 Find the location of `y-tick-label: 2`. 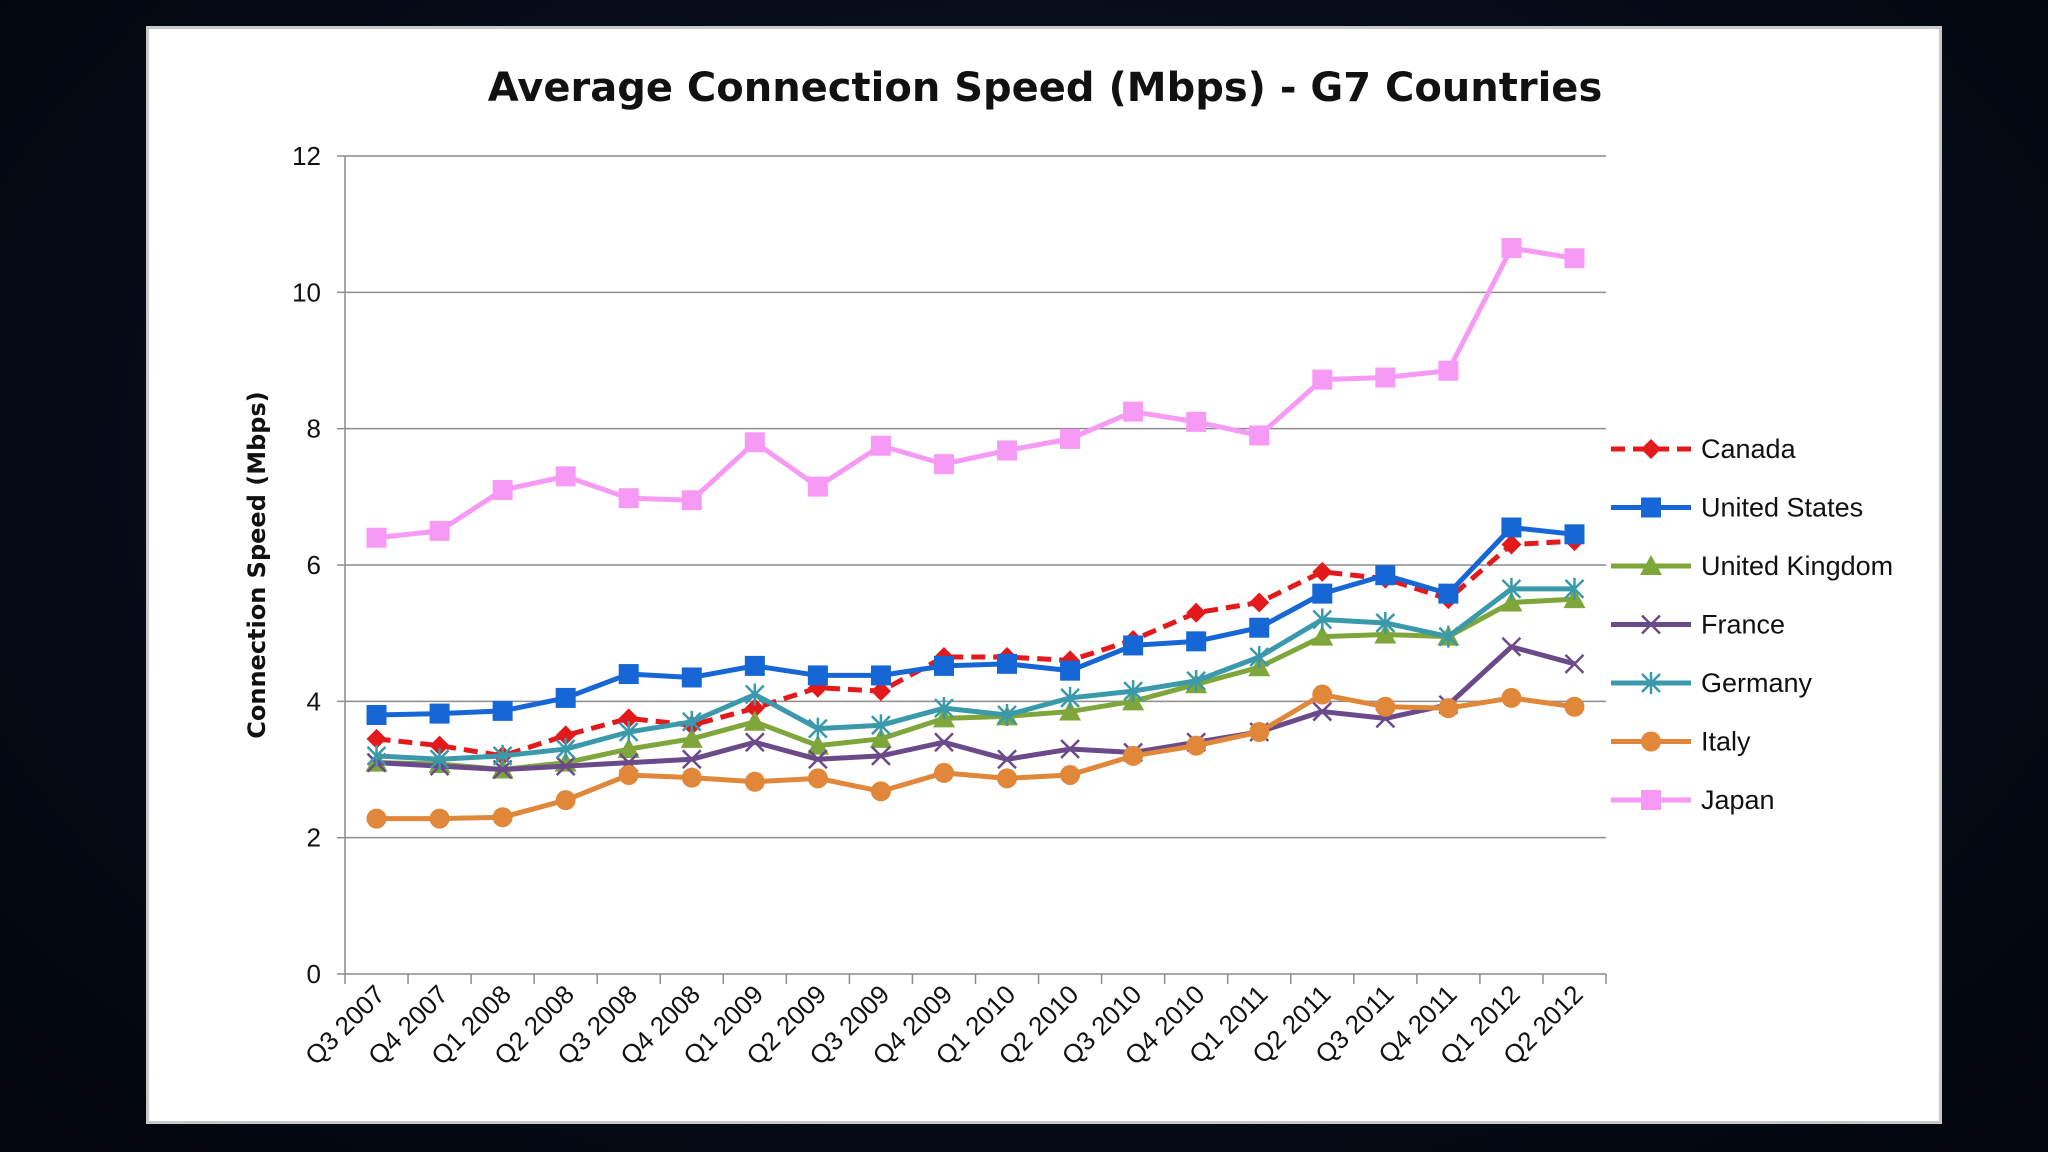

y-tick-label: 2 is located at coordinates (314, 838).